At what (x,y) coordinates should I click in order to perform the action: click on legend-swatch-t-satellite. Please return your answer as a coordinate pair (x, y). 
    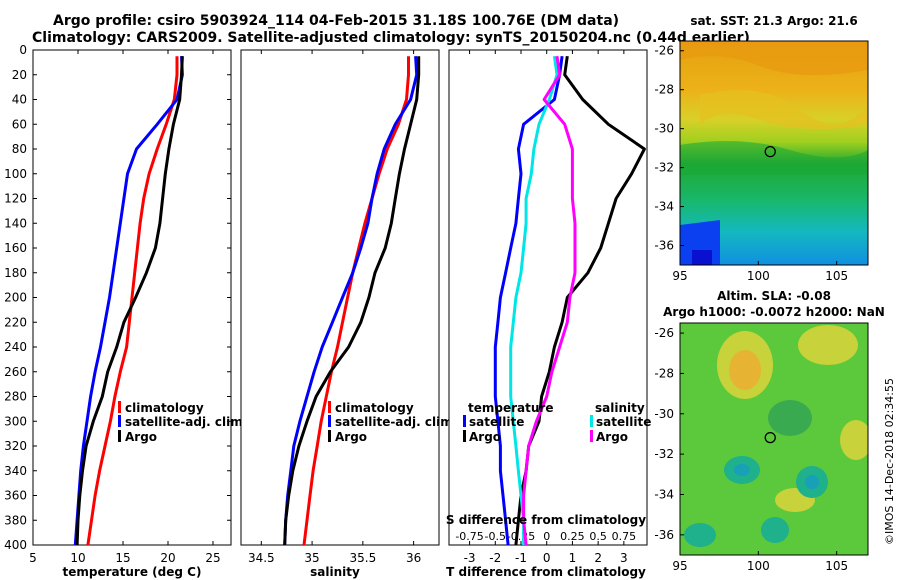
    Looking at the image, I should click on (464, 421).